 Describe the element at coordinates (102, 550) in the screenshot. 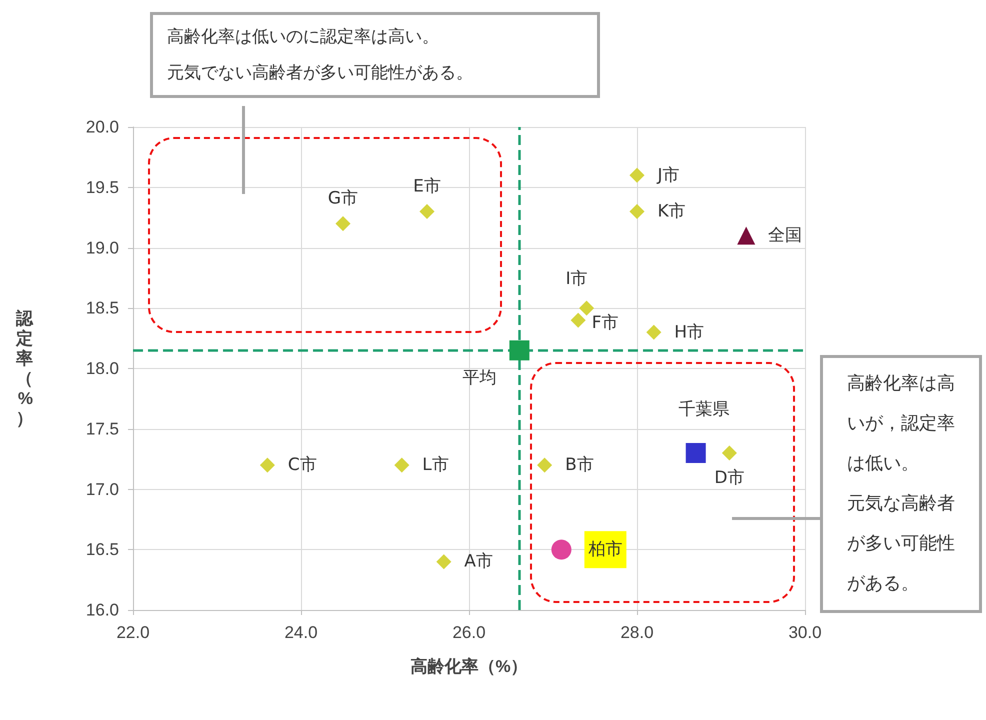

I see `y-tick-label: 16.5` at that location.